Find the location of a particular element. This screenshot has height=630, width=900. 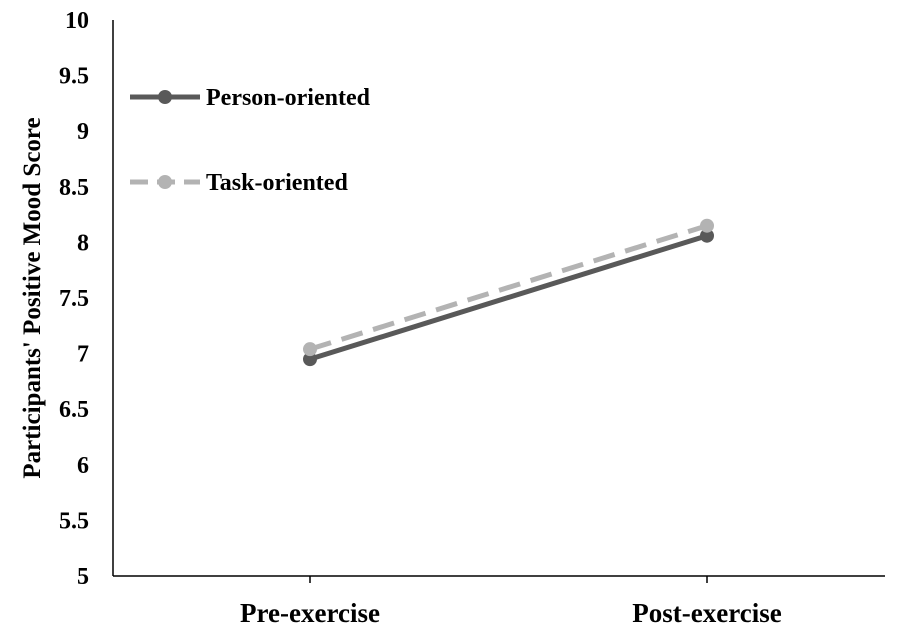

y-tick-label: 7 is located at coordinates (83, 355).